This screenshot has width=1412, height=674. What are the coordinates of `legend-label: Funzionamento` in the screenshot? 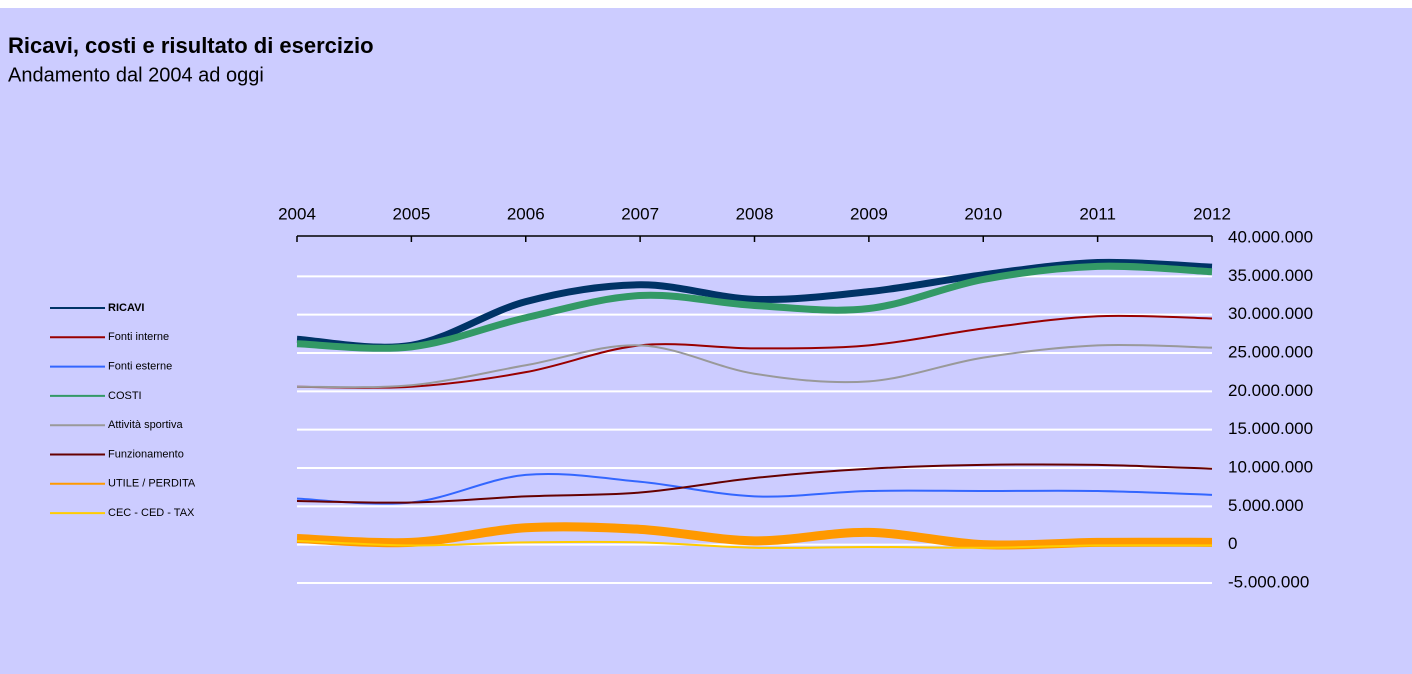 It's located at (146, 454).